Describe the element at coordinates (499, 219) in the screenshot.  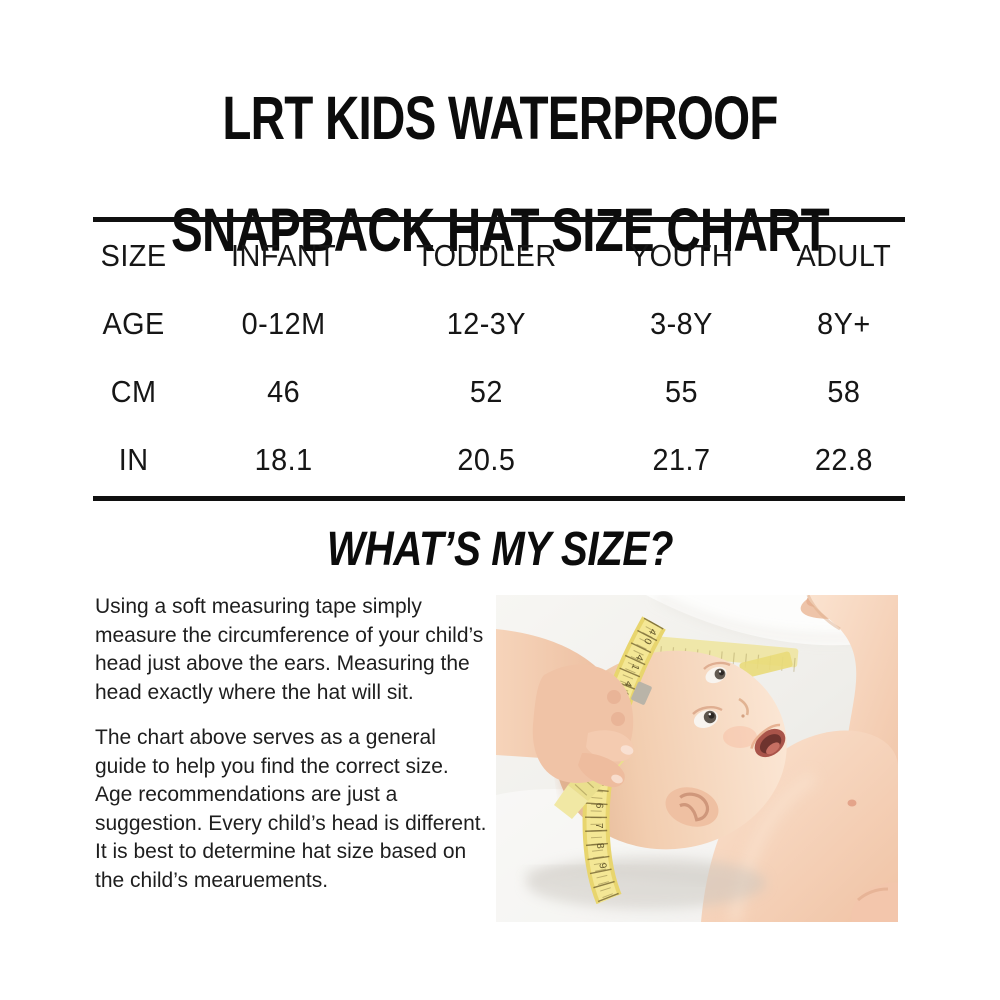
I see `table-top-divider` at that location.